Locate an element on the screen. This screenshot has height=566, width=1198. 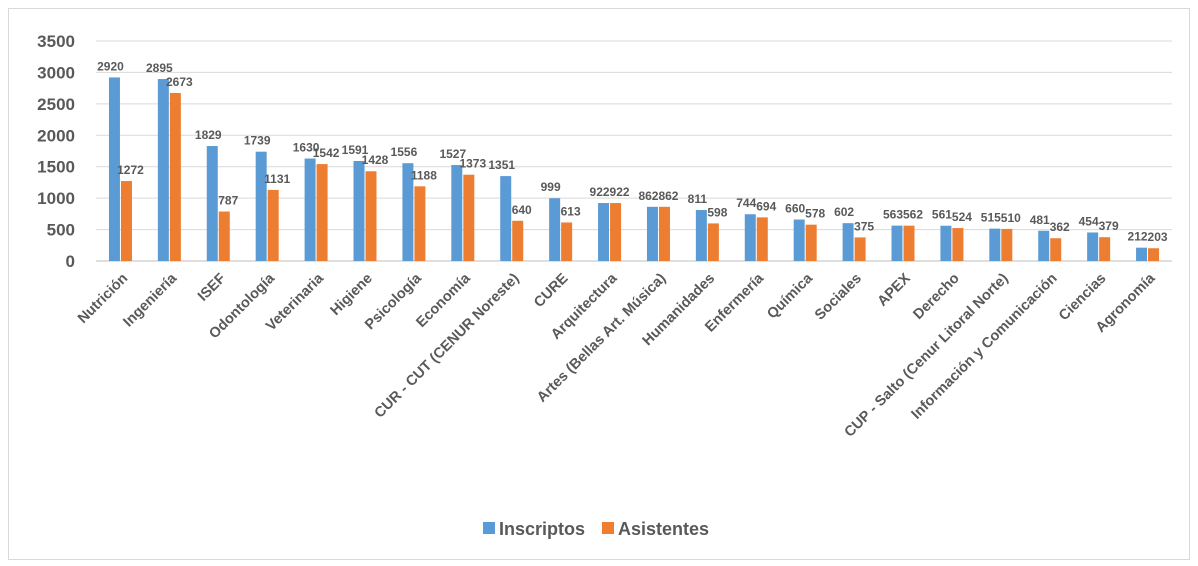
legend: Inscriptos Asistentes is located at coordinates (596, 529).